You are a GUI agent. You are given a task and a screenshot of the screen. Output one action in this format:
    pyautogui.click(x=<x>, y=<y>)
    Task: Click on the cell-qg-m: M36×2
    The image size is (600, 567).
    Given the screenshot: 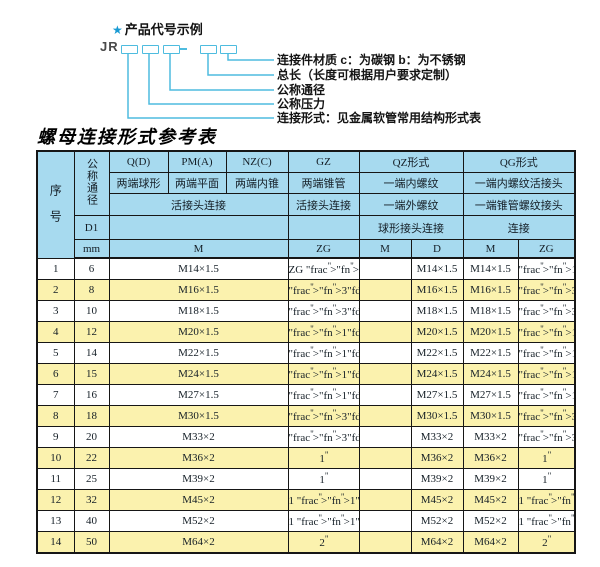 What is the action you would take?
    pyautogui.click(x=490, y=458)
    